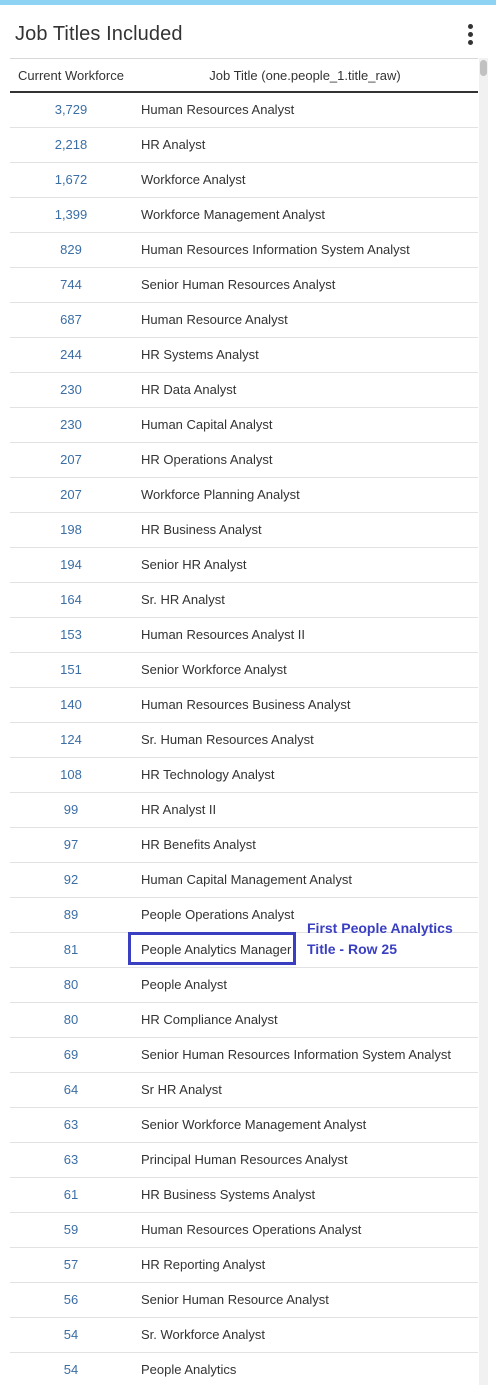 This screenshot has width=496, height=1385. Describe the element at coordinates (244, 1160) in the screenshot. I see `table-row: 63 Principal Human Resources Analyst` at that location.